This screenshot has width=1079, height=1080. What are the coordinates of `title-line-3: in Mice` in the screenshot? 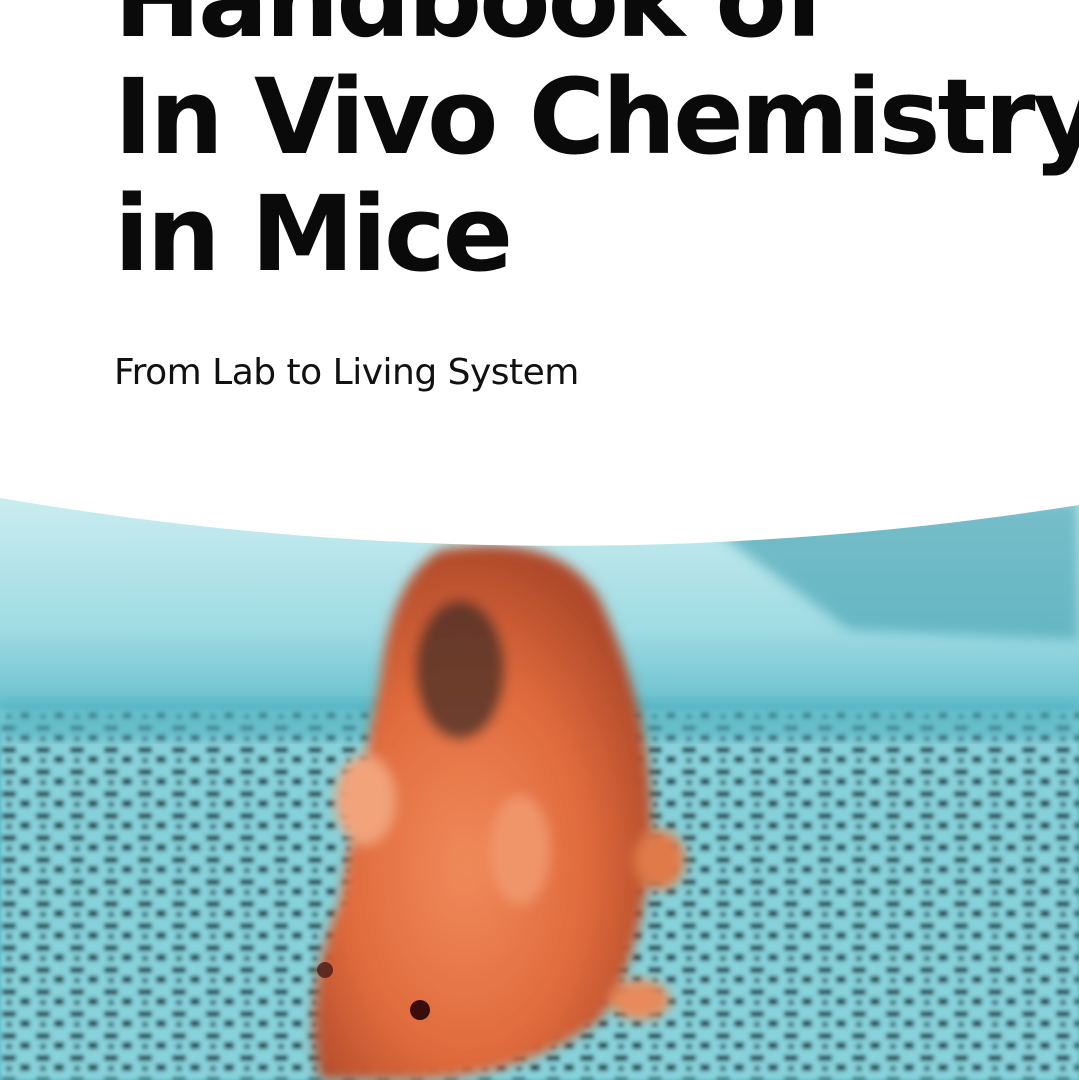 It's located at (313, 234).